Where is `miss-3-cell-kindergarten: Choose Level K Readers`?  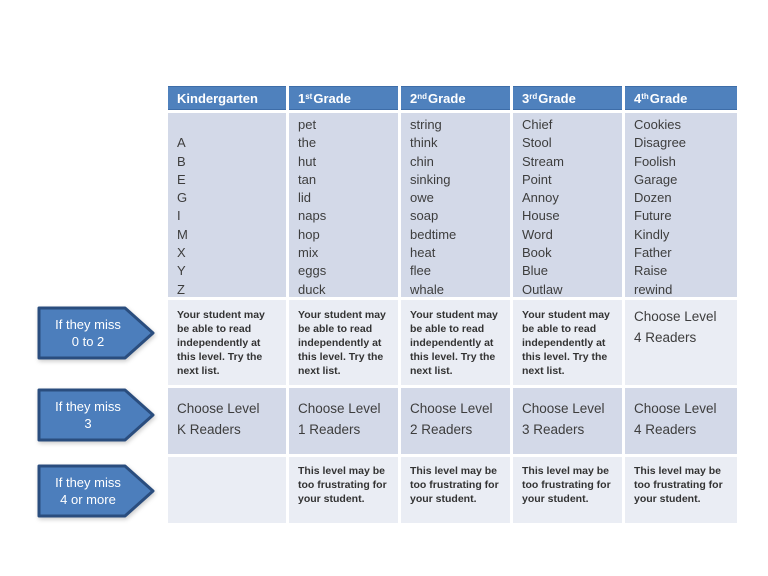
miss-3-cell-kindergarten: Choose Level K Readers is located at coordinates (227, 421).